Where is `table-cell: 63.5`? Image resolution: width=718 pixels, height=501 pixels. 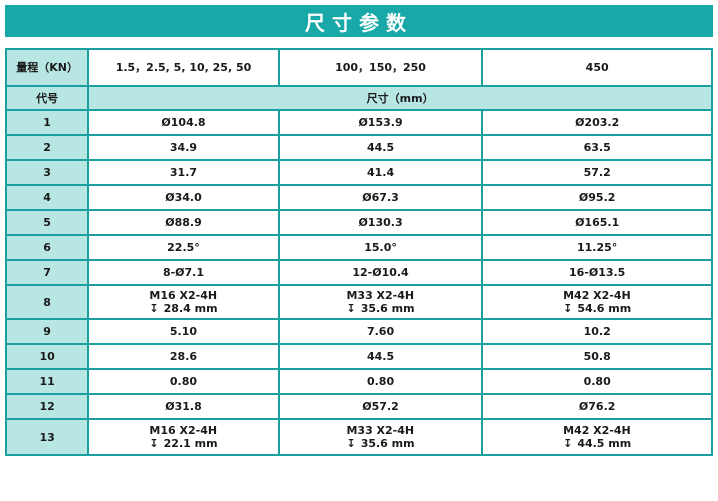 table-cell: 63.5 is located at coordinates (597, 147).